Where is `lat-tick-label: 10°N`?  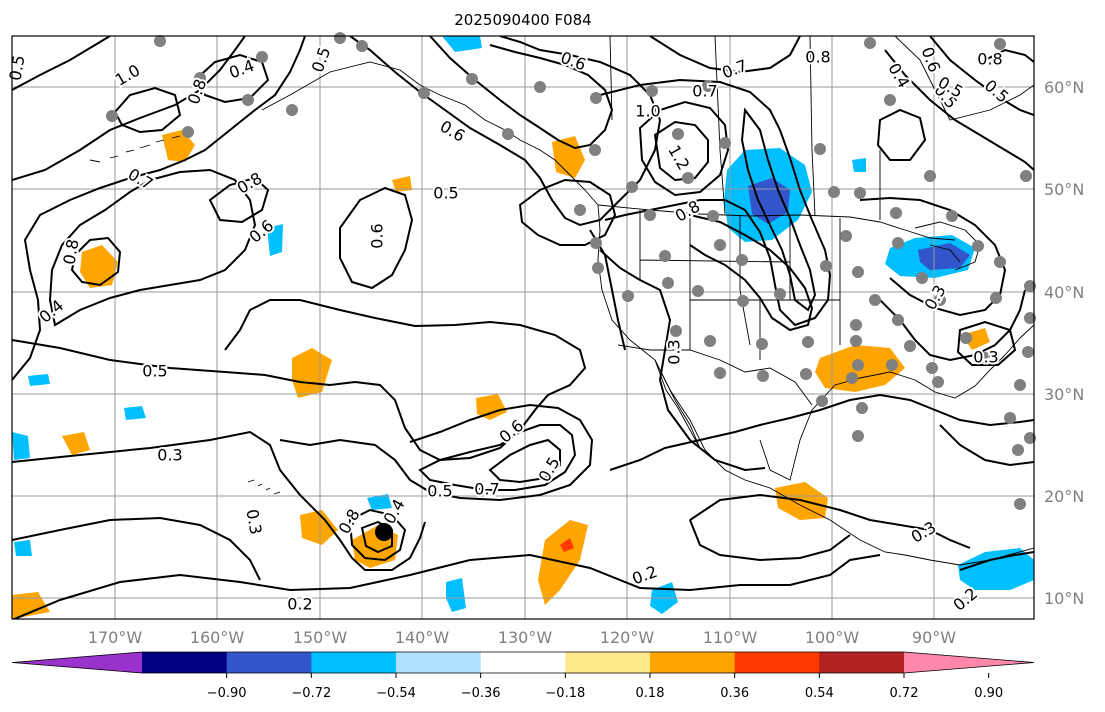 lat-tick-label: 10°N is located at coordinates (1064, 598).